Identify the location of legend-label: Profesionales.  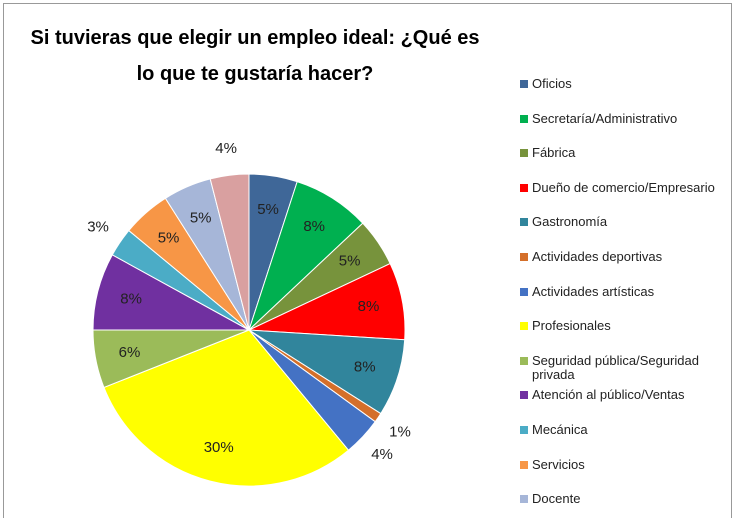
(571, 326).